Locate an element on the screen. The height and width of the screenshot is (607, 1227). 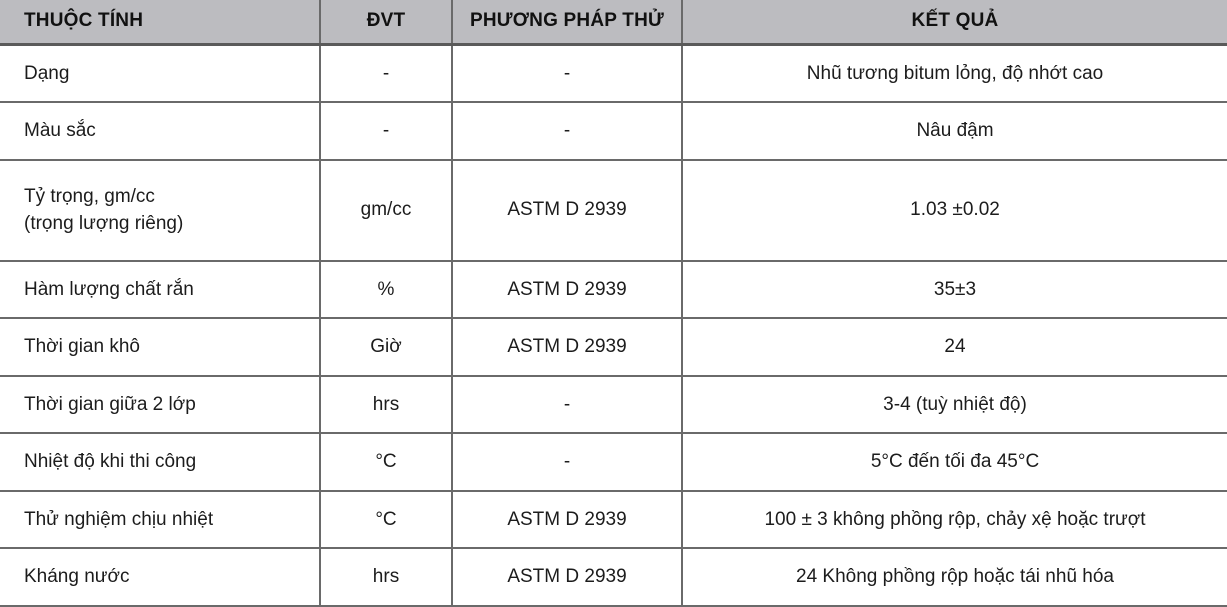
column-header-result: KẾT QUẢ is located at coordinates (954, 23).